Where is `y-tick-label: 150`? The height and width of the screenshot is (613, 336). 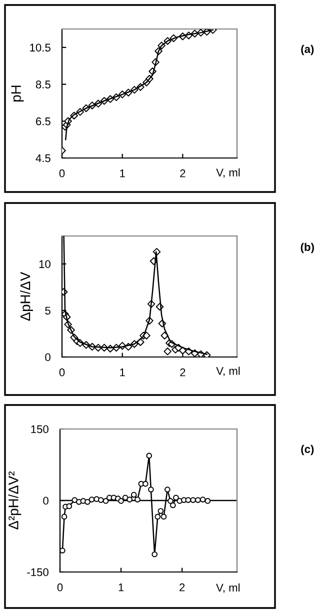
y-tick-label: 150 is located at coordinates (39, 429).